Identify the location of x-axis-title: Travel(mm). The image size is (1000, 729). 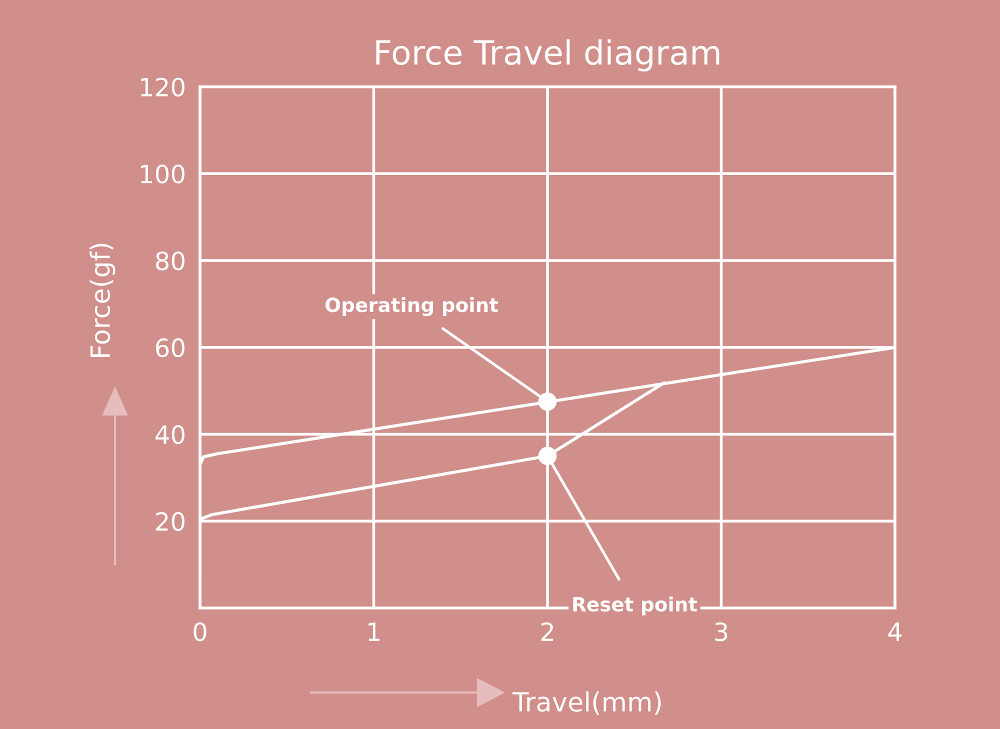
(586, 703).